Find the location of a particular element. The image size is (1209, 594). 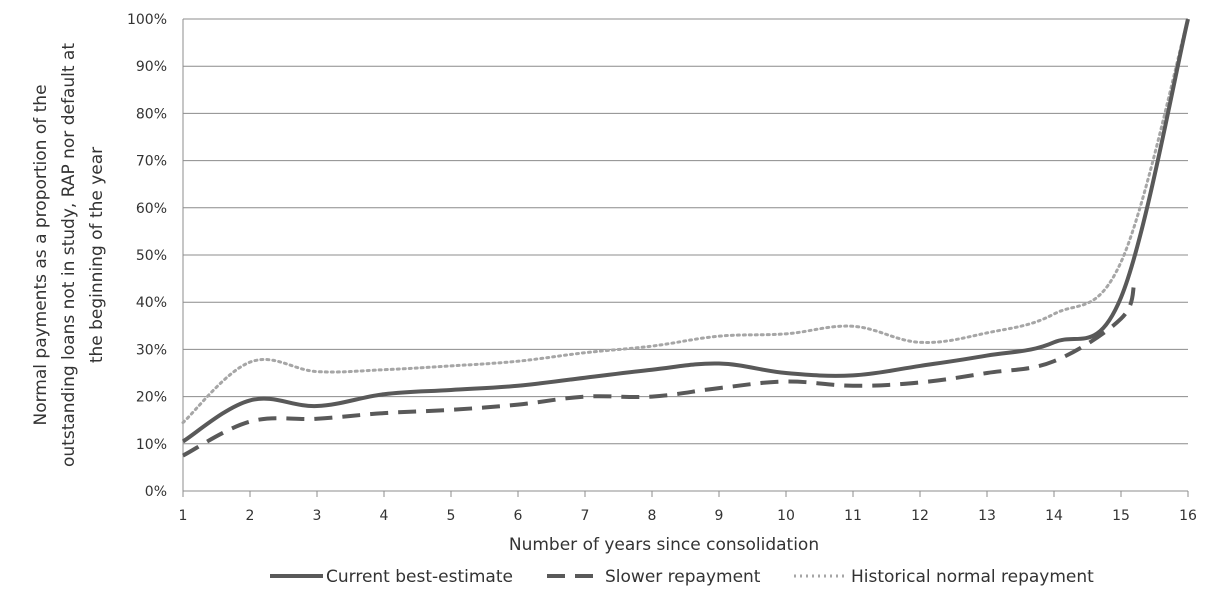

y-tick-label: 20% is located at coordinates (151, 398).